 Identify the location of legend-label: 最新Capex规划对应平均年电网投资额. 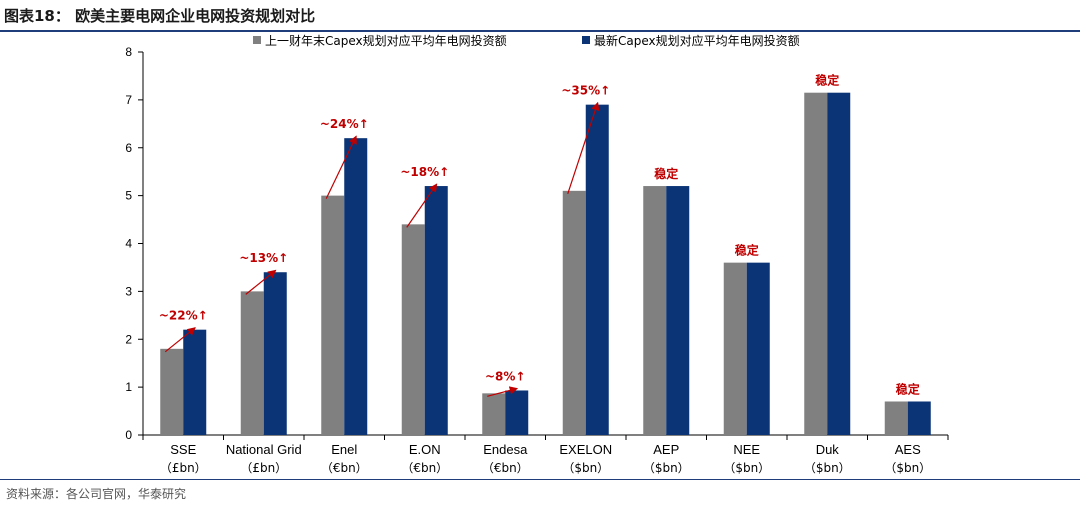
(697, 40).